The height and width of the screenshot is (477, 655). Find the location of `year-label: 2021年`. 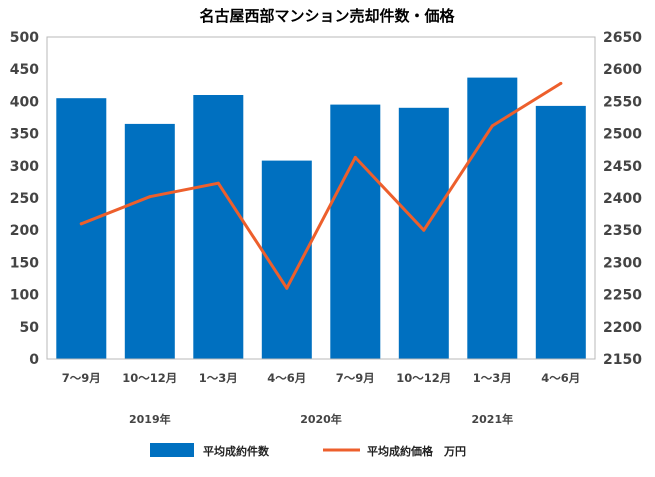

year-label: 2021年 is located at coordinates (492, 419).